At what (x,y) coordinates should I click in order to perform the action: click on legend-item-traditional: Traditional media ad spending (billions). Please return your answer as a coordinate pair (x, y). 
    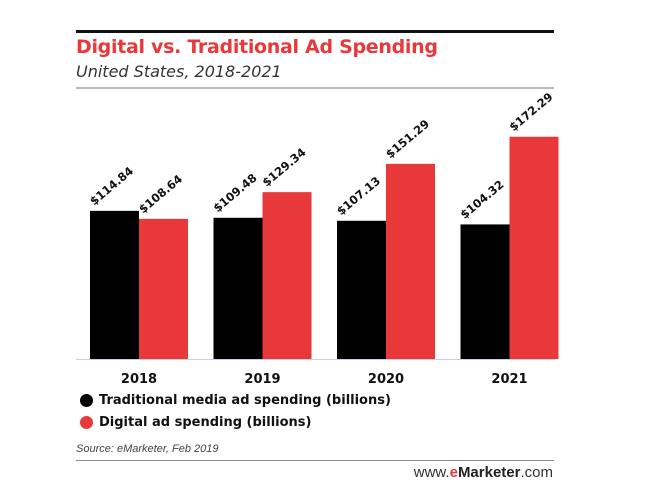
    Looking at the image, I should click on (235, 400).